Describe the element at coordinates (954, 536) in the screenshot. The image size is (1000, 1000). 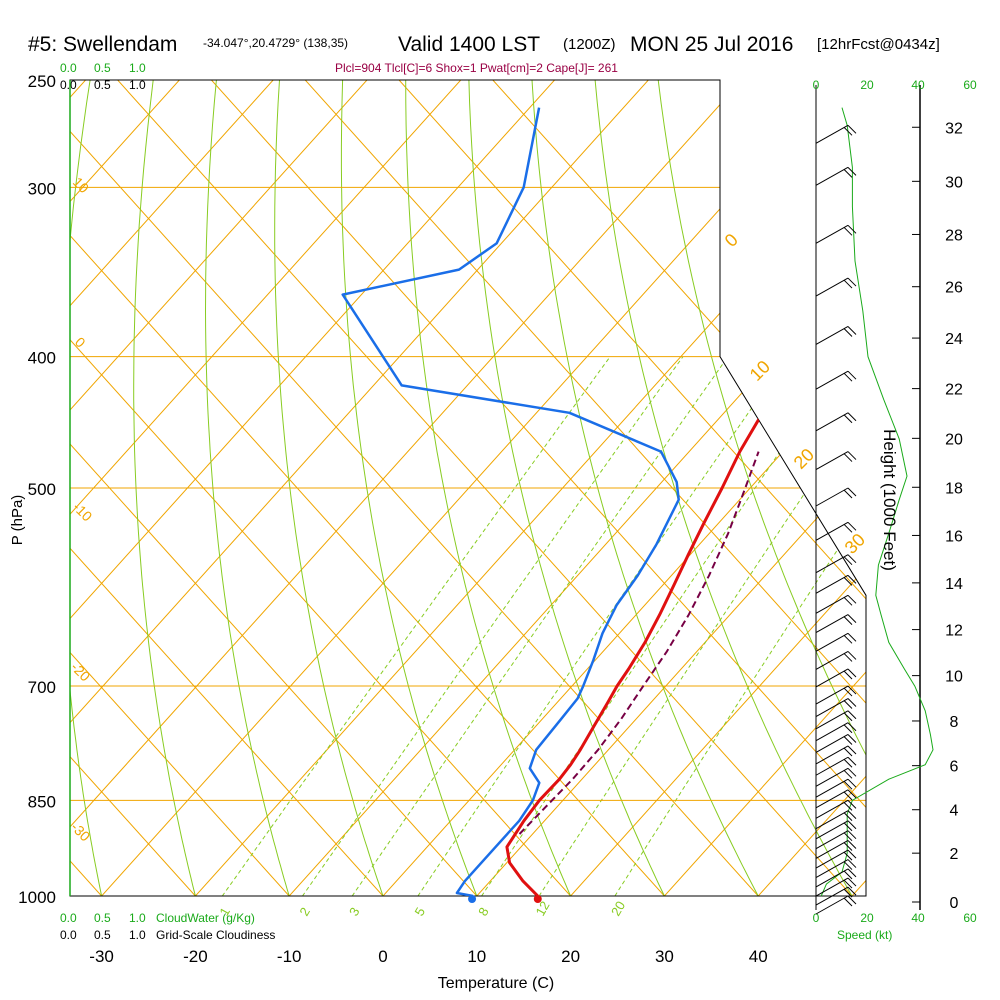
I see `height-tick-label: 16` at that location.